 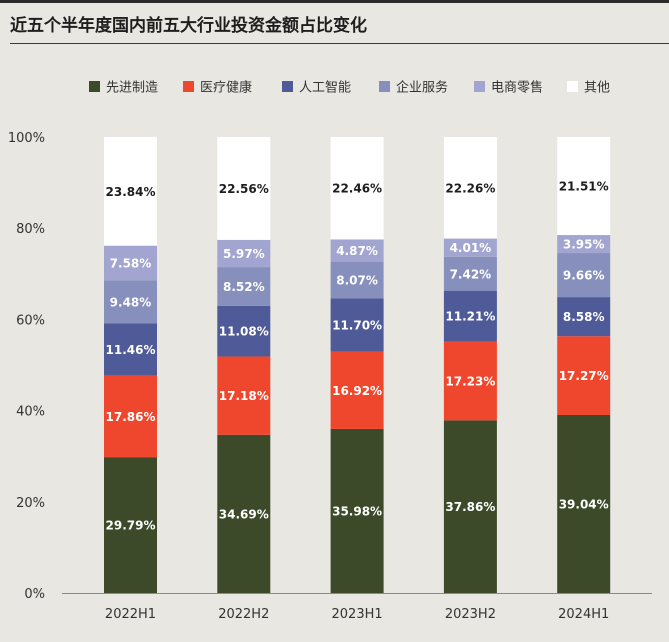 I want to click on legend-item: 电商零售, so click(x=508, y=88).